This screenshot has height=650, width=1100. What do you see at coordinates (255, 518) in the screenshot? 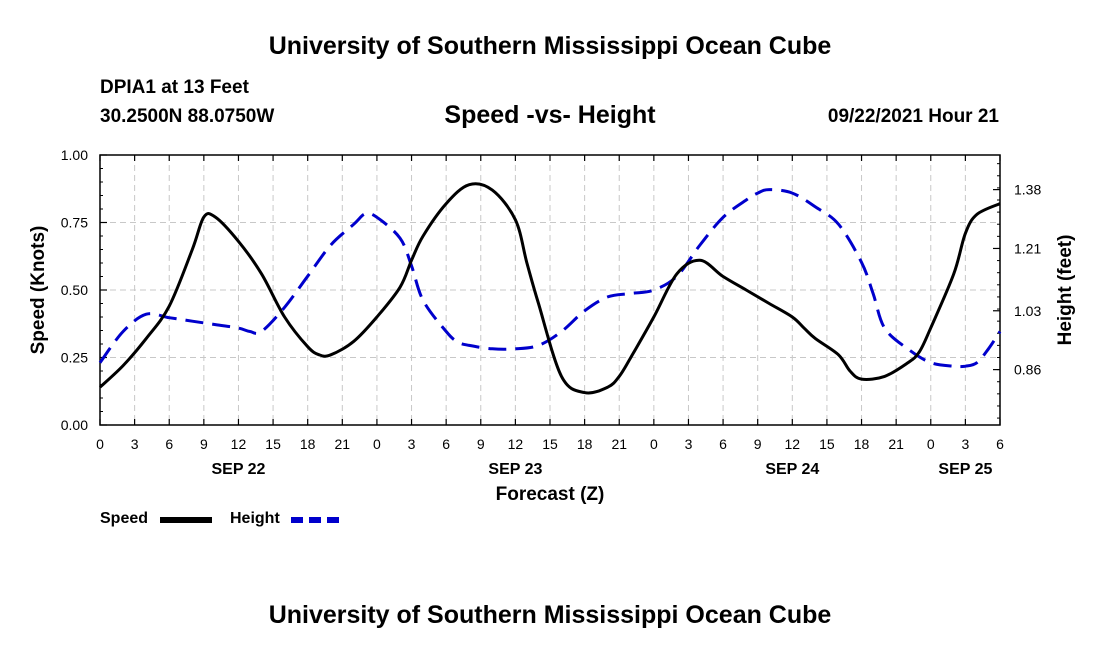
I see `legend-height-label: Height` at bounding box center [255, 518].